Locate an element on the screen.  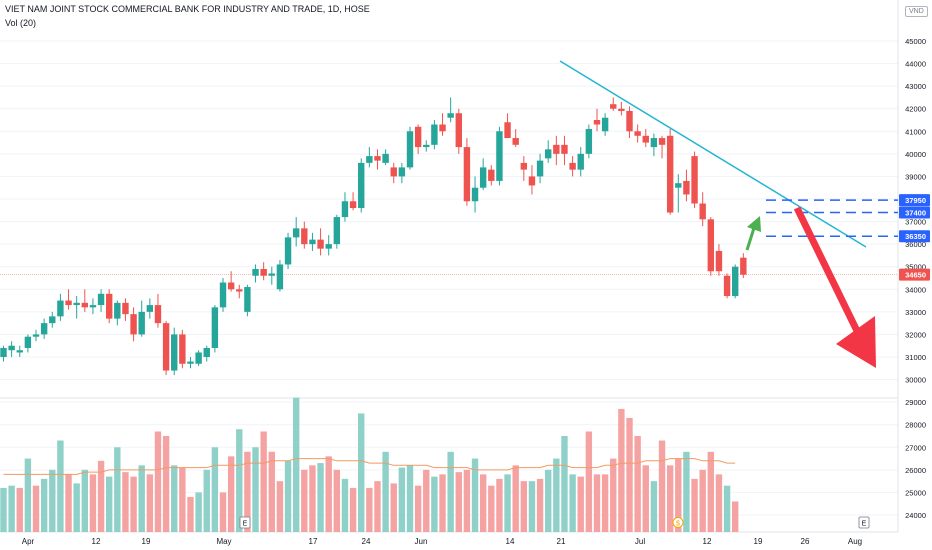
event-markers: E E $ is located at coordinates (554, 522).